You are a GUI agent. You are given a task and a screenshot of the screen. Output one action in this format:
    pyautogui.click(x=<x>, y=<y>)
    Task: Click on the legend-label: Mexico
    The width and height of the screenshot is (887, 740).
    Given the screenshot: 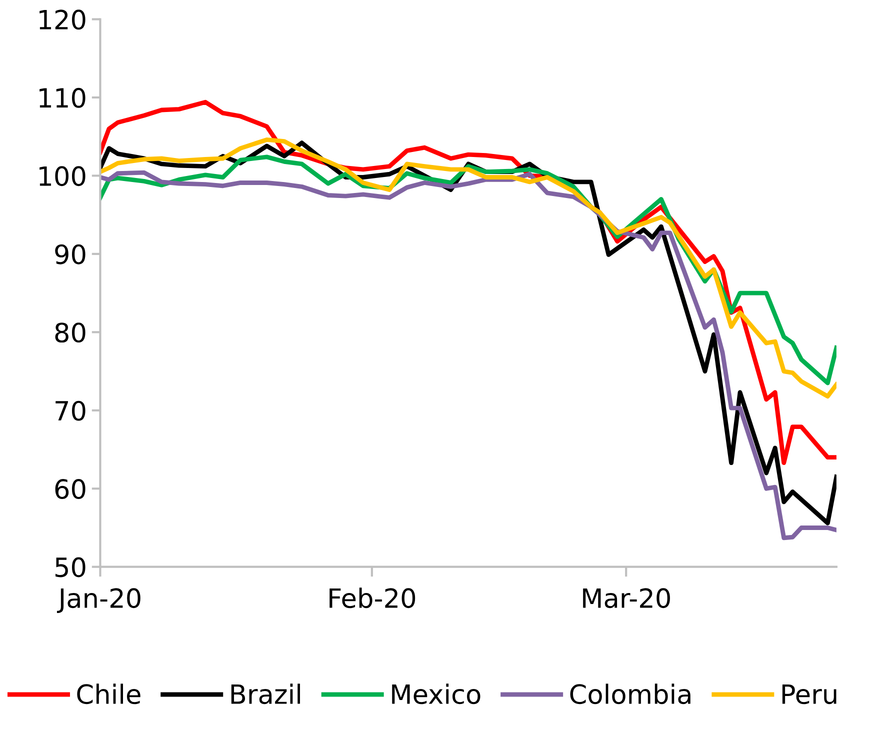 What is the action you would take?
    pyautogui.click(x=436, y=694)
    